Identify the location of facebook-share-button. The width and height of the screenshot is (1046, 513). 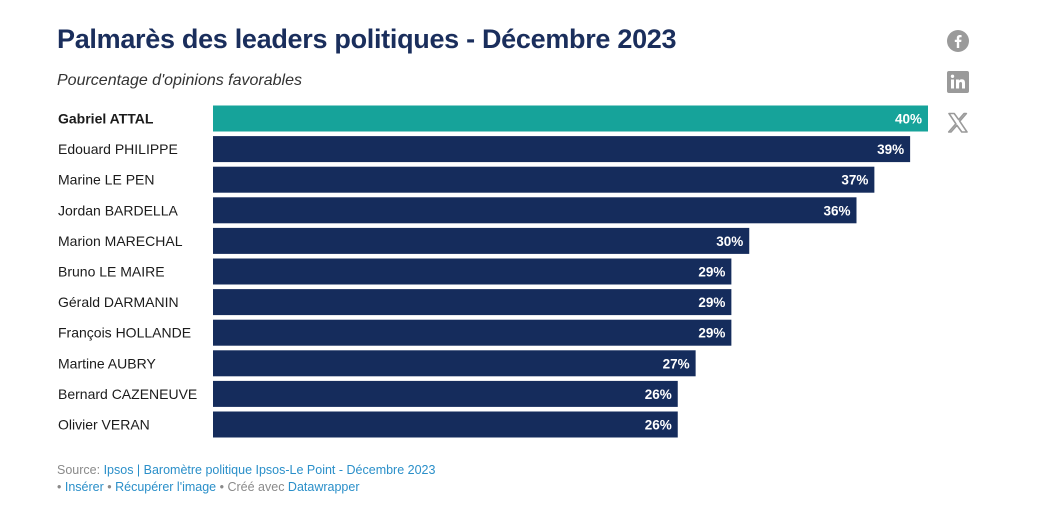
(958, 41).